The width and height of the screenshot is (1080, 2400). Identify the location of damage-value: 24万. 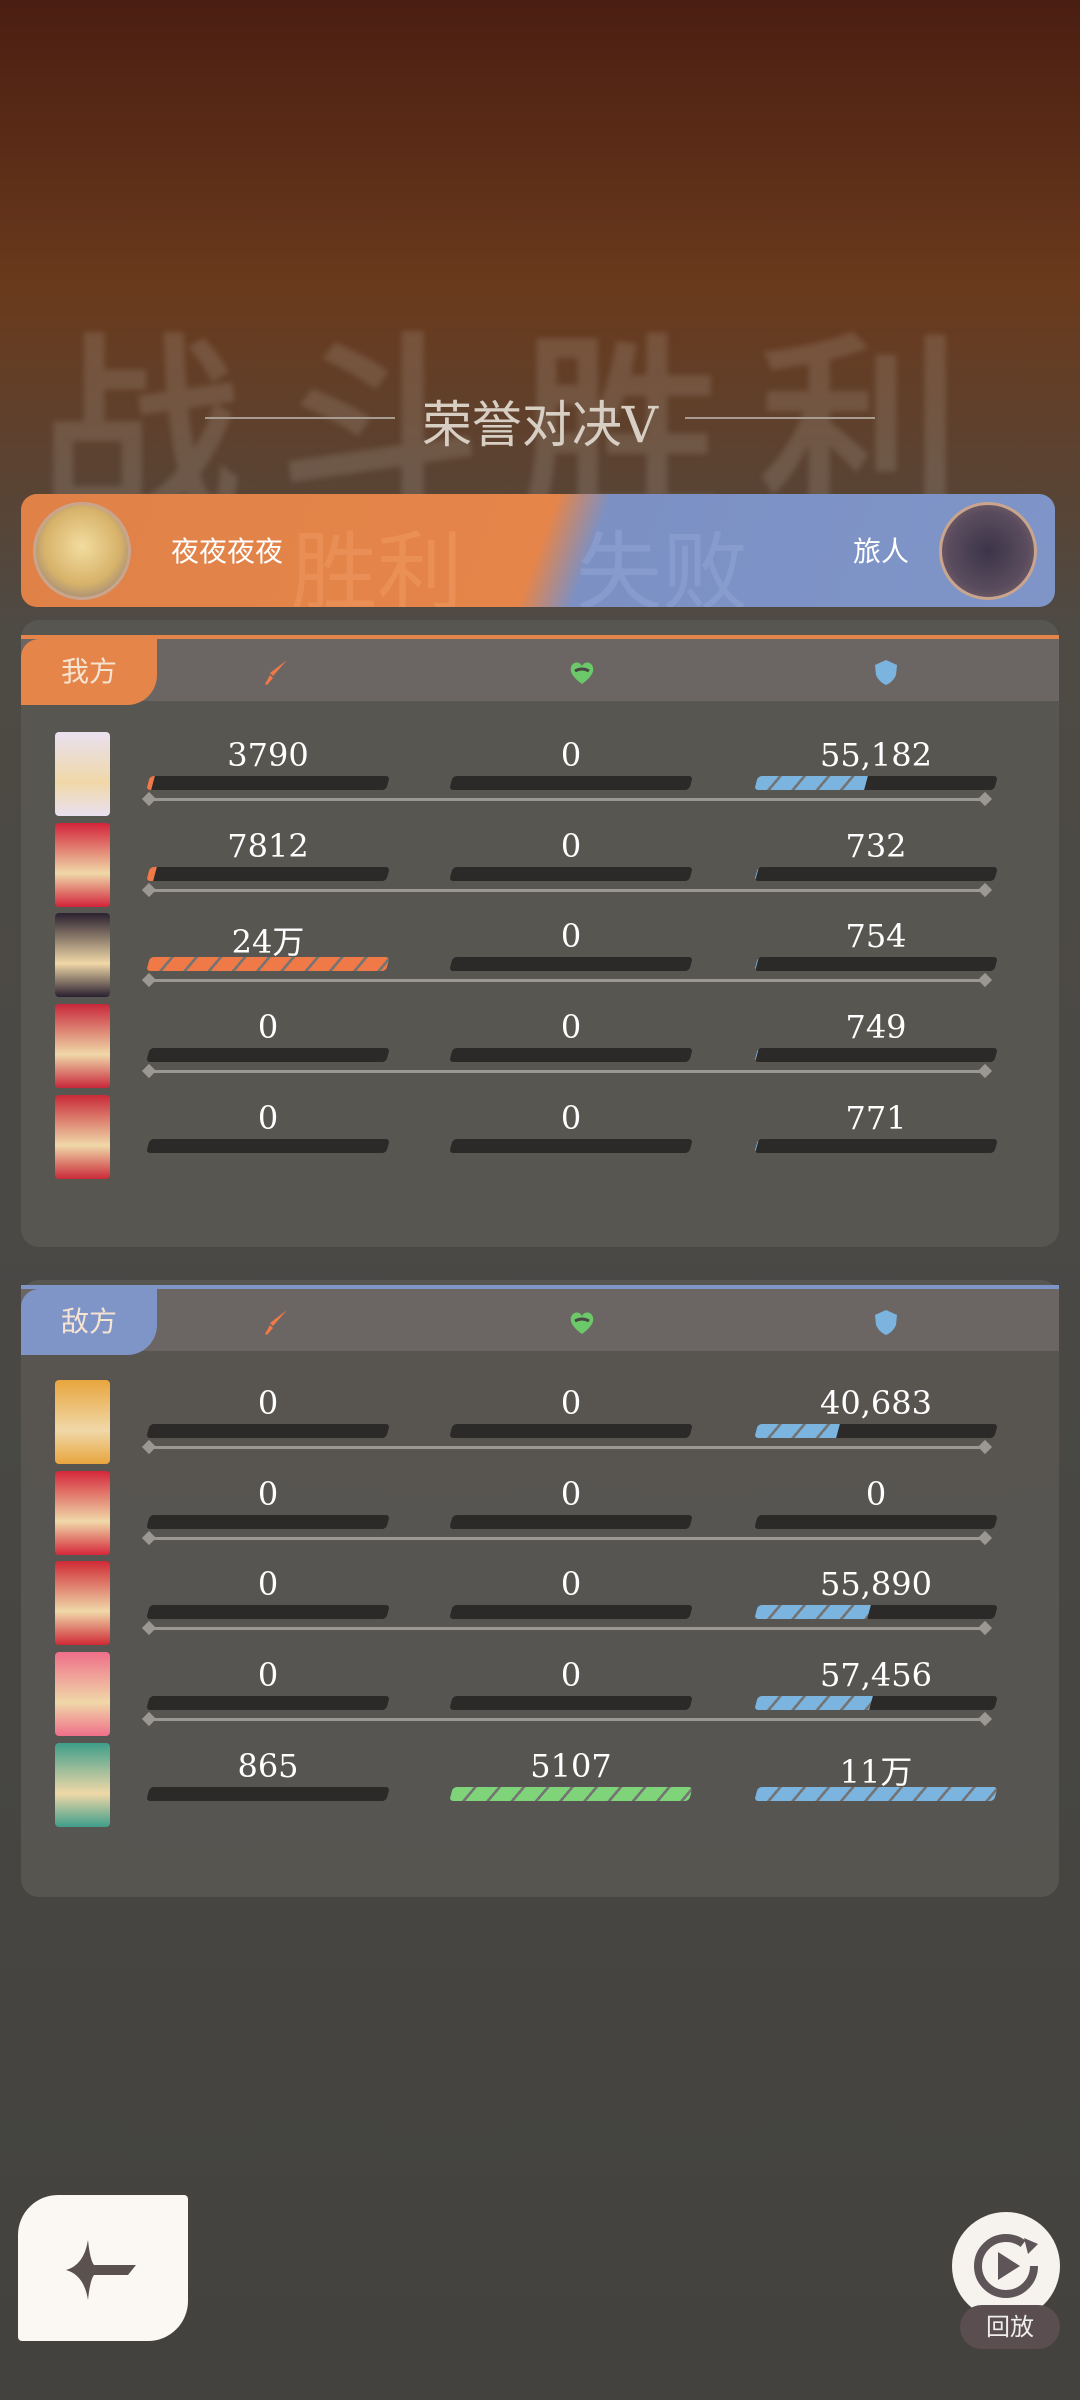
(268, 942).